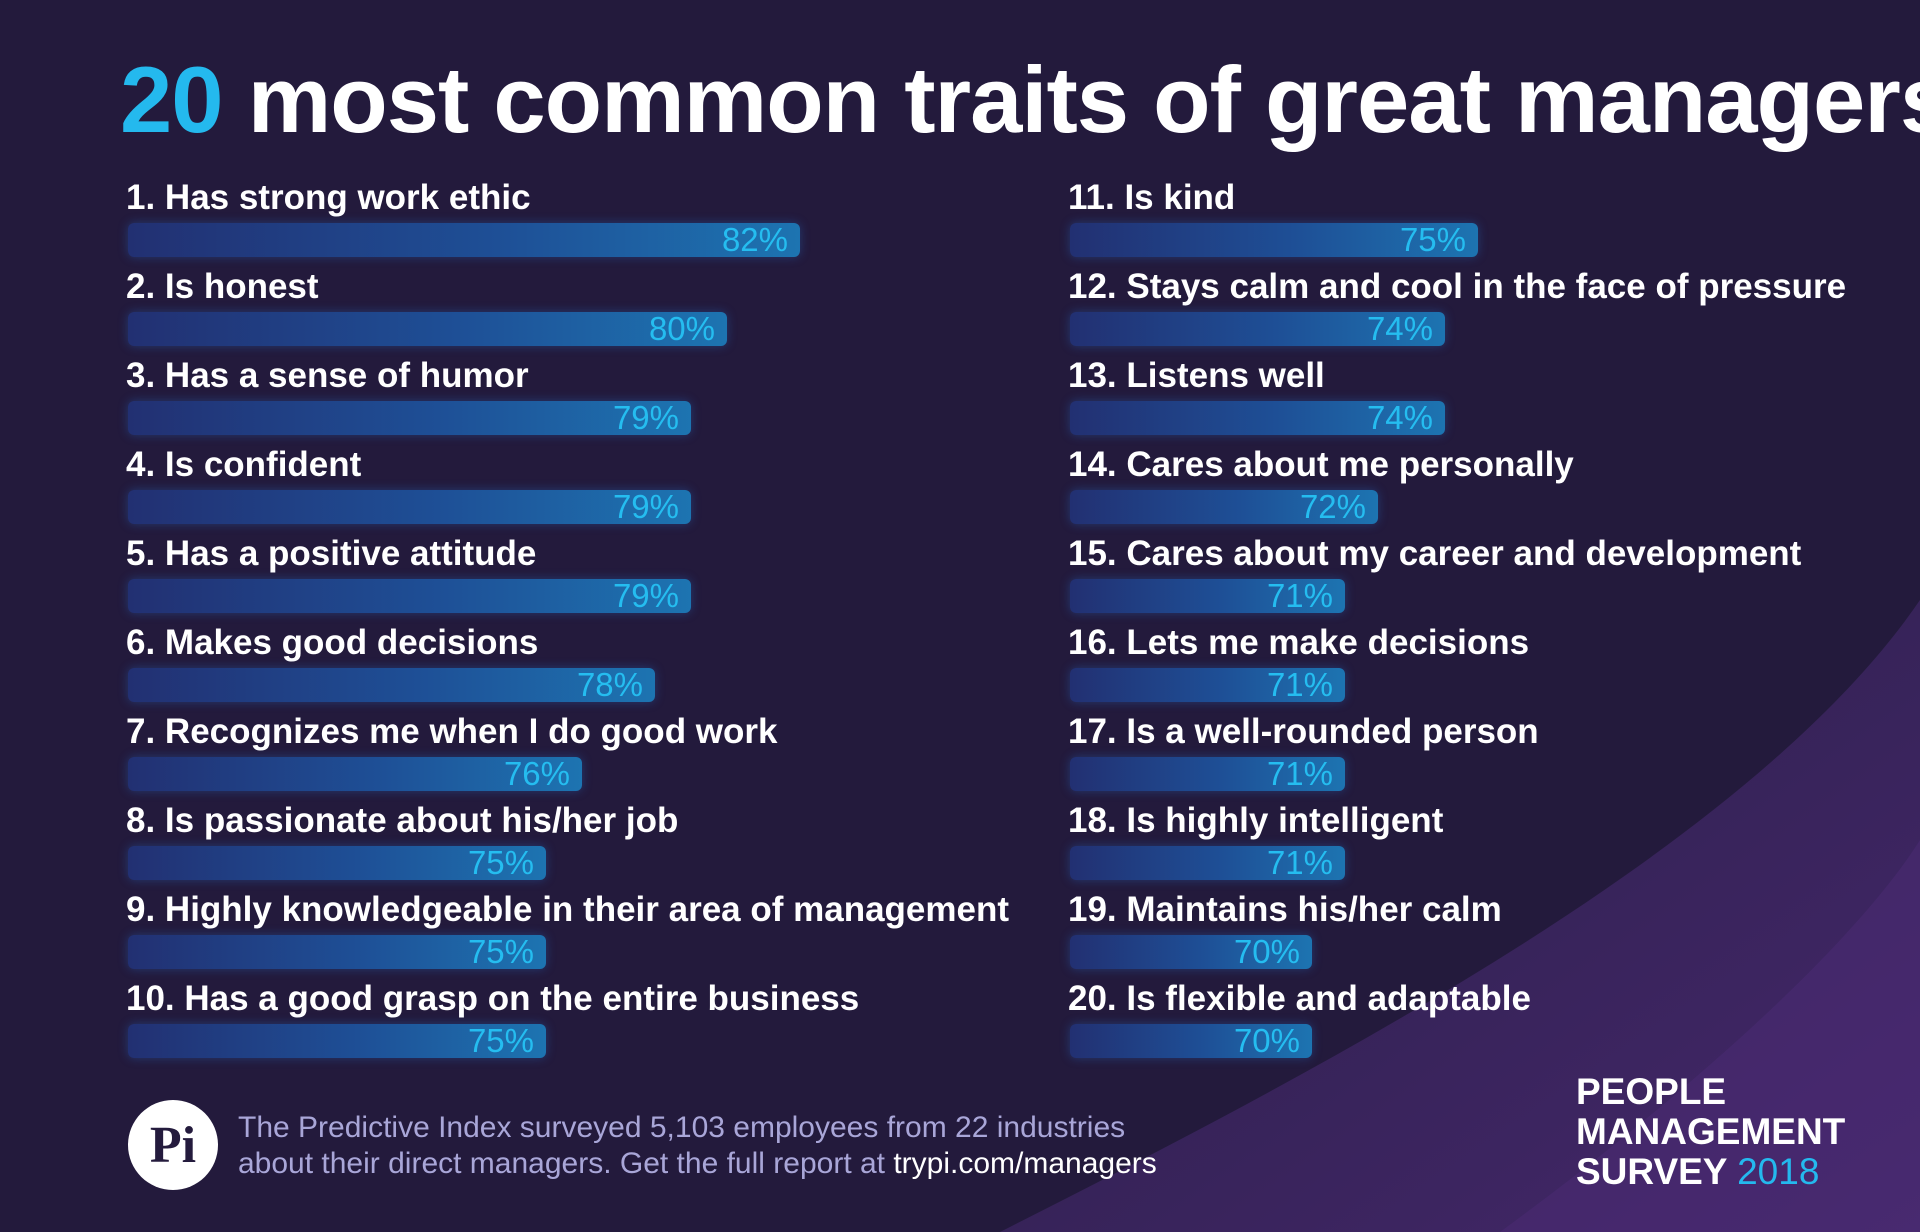 The width and height of the screenshot is (1920, 1232). I want to click on trait-row: 7. Recognizes me when I do good work 76%, so click(570, 757).